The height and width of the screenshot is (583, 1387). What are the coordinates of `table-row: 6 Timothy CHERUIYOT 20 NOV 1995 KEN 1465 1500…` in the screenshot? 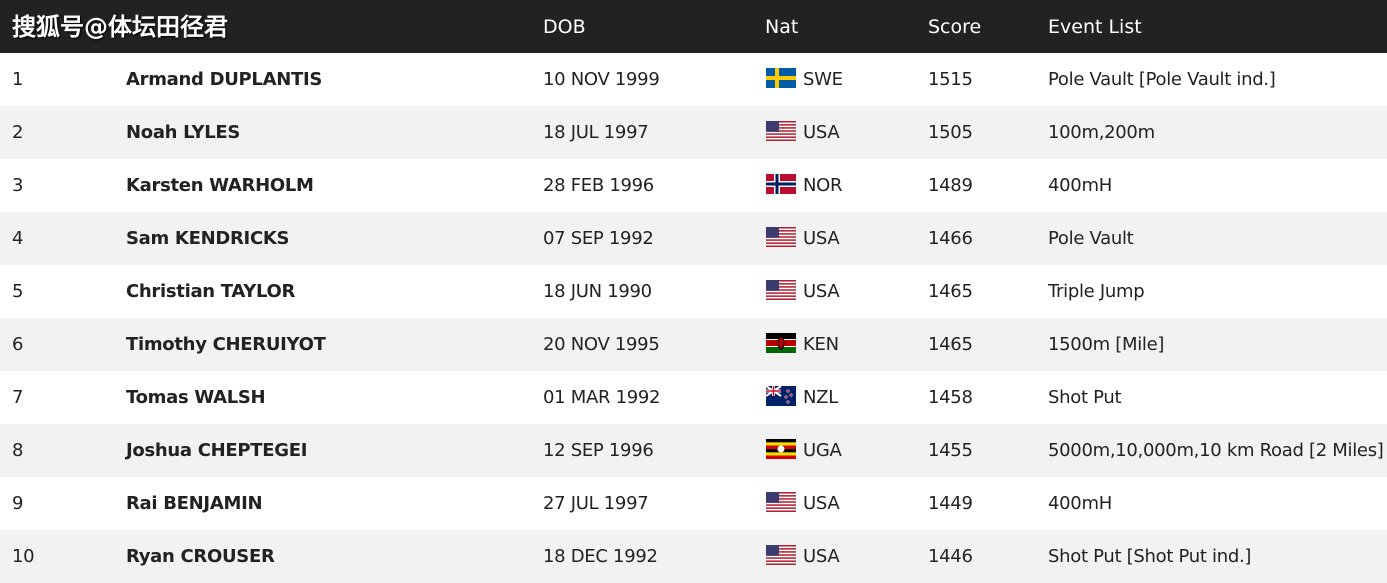 It's located at (693, 344).